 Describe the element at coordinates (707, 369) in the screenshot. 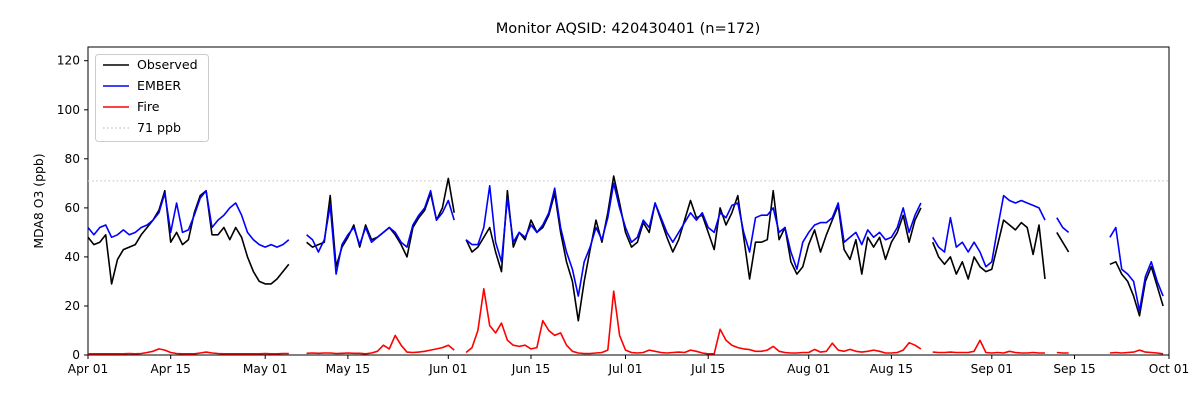

I see `x-tick-label: Jul 15` at that location.